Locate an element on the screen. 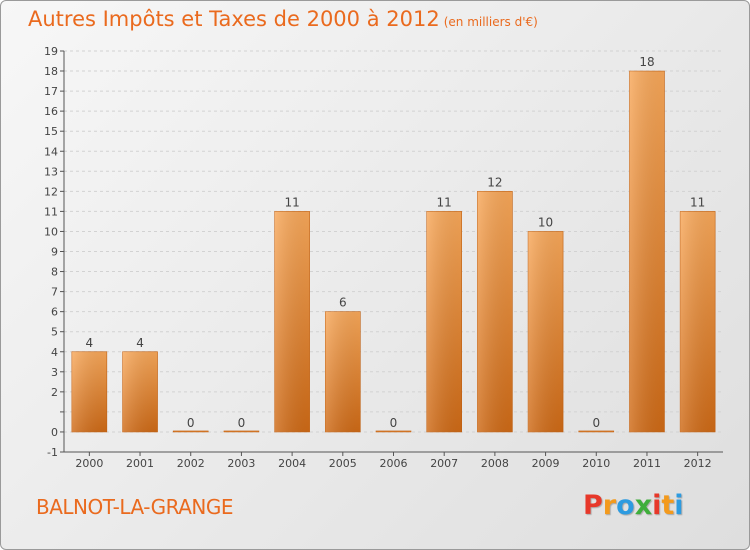 Image resolution: width=750 pixels, height=550 pixels. bar-2006 is located at coordinates (393, 431).